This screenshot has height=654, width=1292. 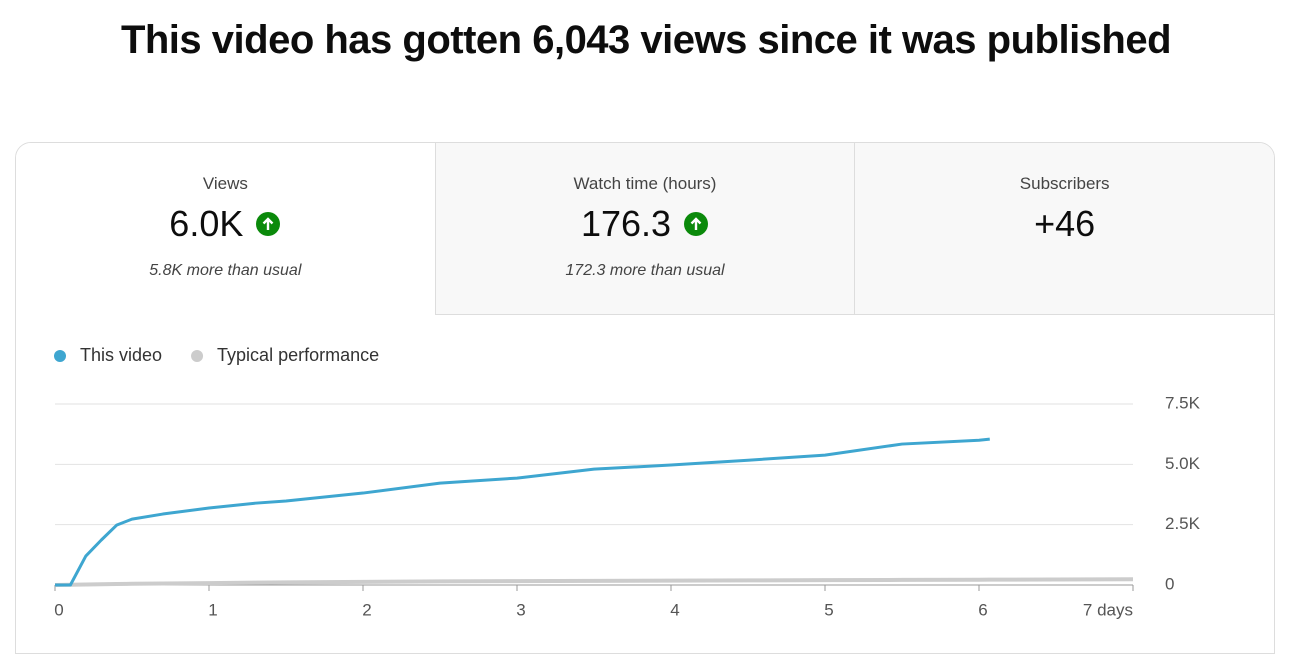 I want to click on metric-note: 5.8K more than usual, so click(x=225, y=270).